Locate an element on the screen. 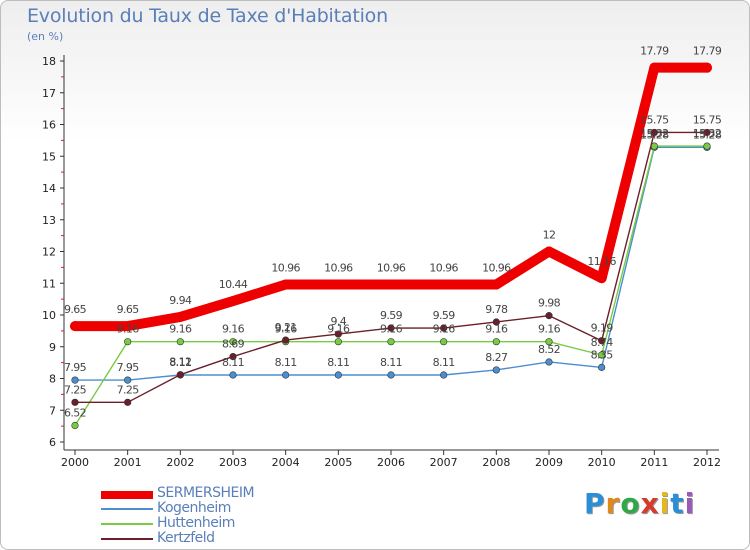  data-label-sermersheim: 12 is located at coordinates (549, 235).